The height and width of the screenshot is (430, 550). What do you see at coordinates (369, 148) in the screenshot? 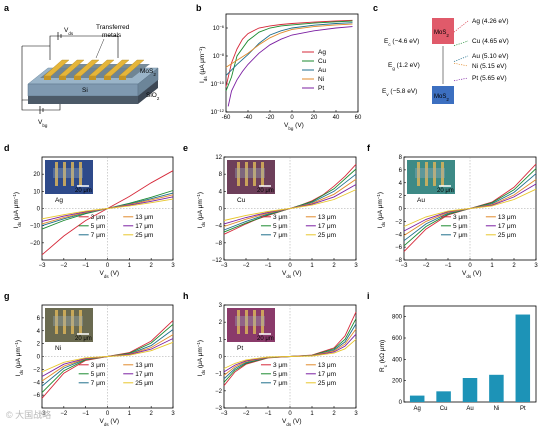
I see `panel-letter-f: f` at bounding box center [369, 148].